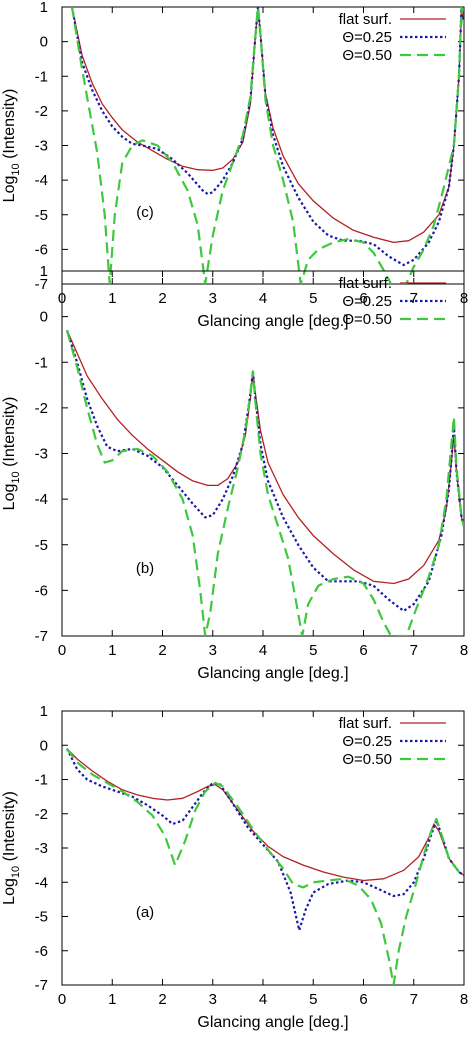 The width and height of the screenshot is (474, 1039). Describe the element at coordinates (145, 912) in the screenshot. I see `panel-label: (a)` at that location.